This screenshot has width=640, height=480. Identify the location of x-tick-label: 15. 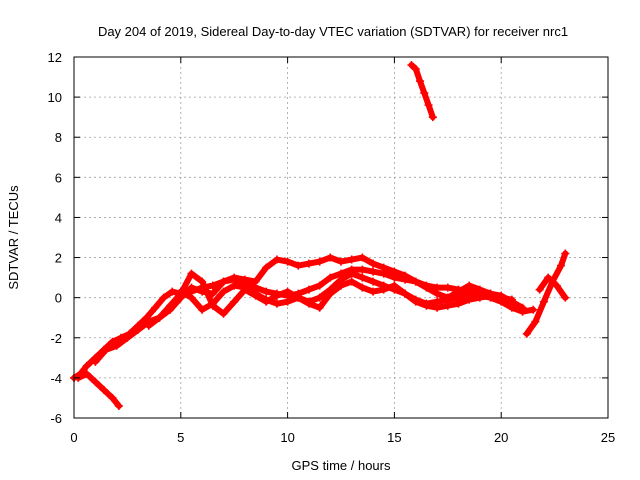
(394, 437).